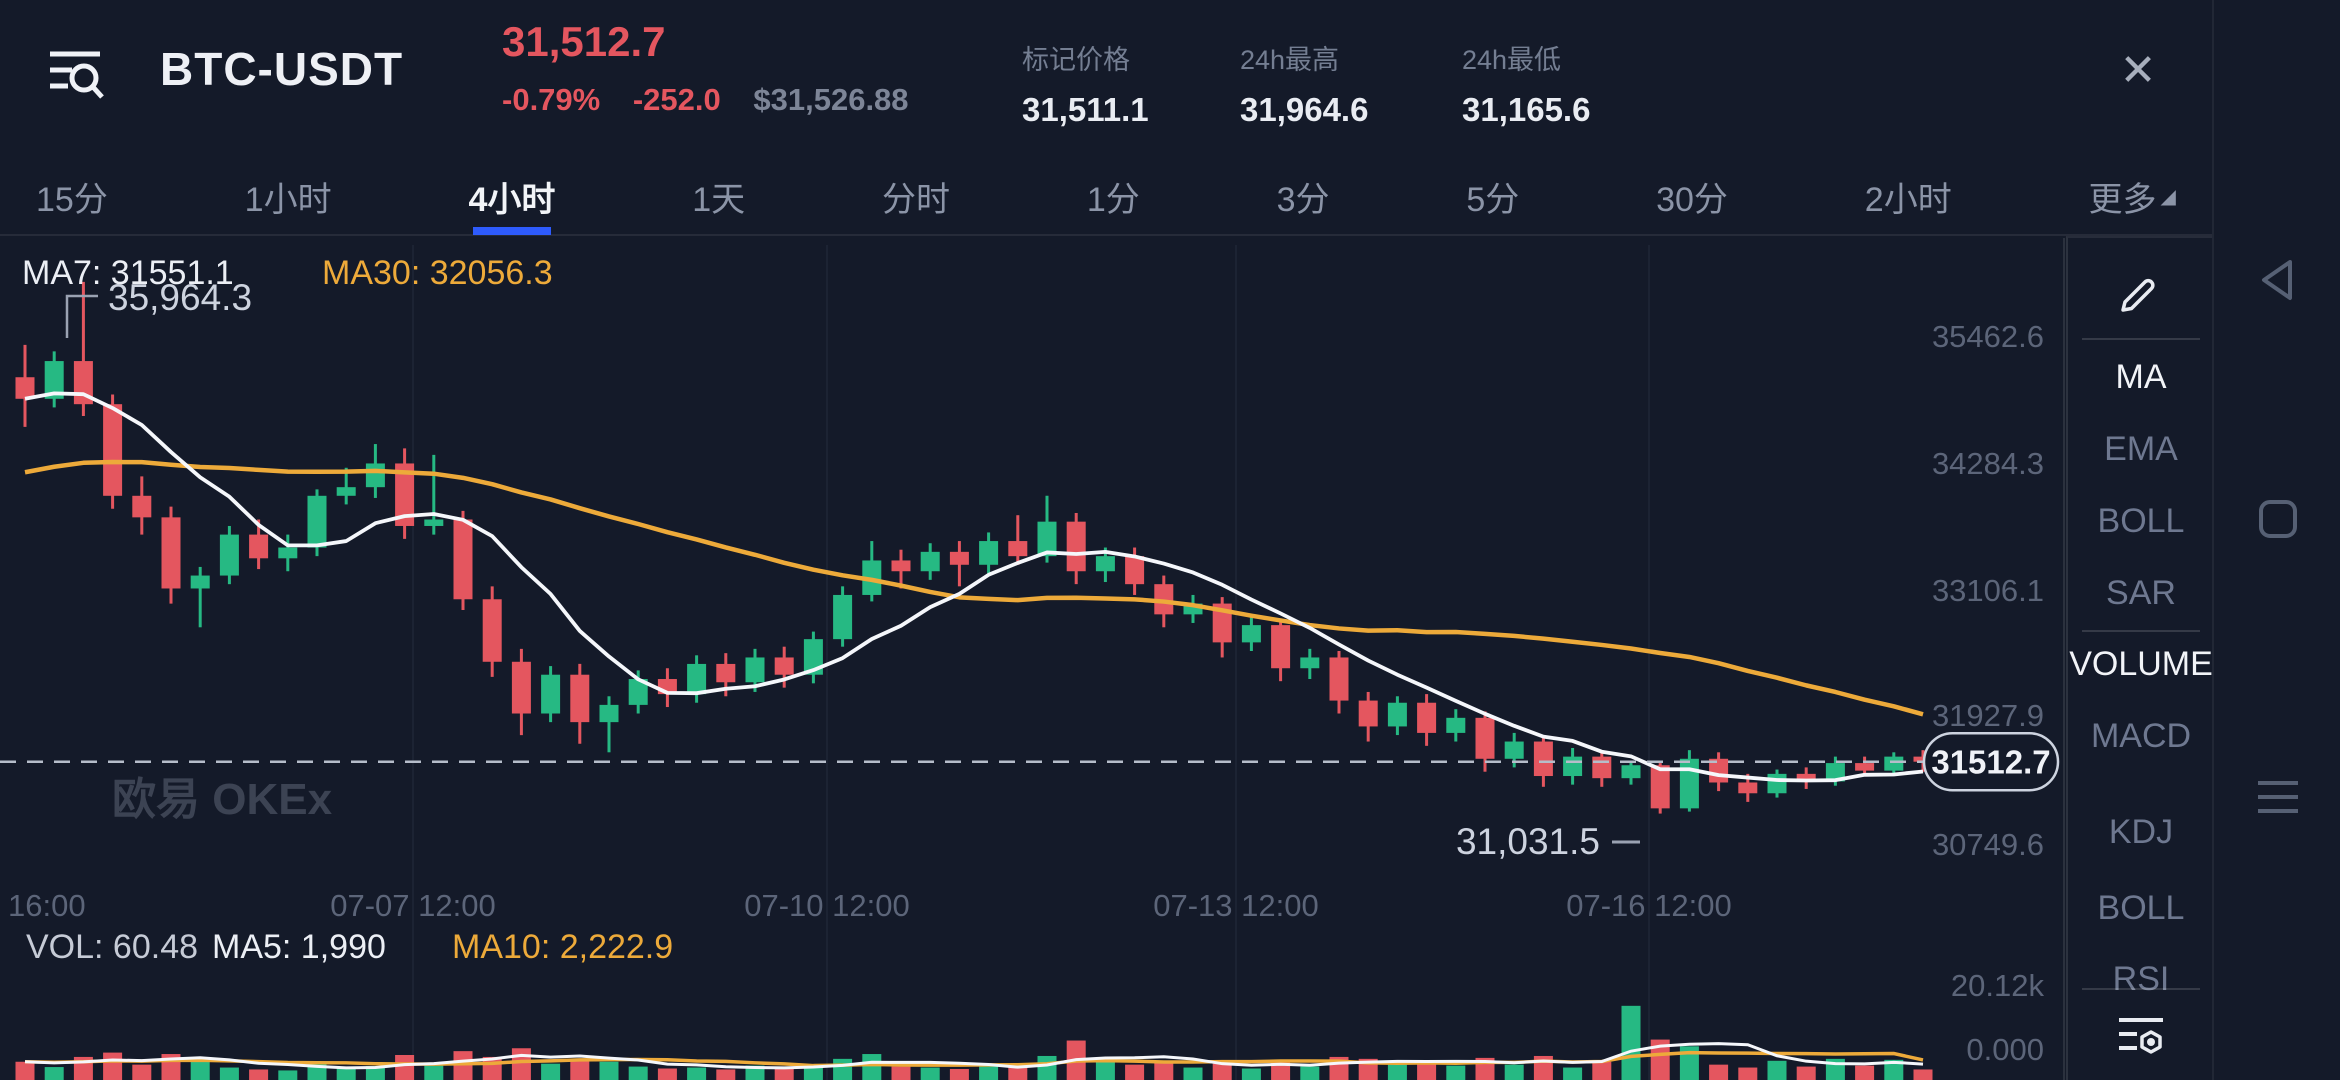 The width and height of the screenshot is (2340, 1080). I want to click on tab-1h: 1小时, so click(288, 199).